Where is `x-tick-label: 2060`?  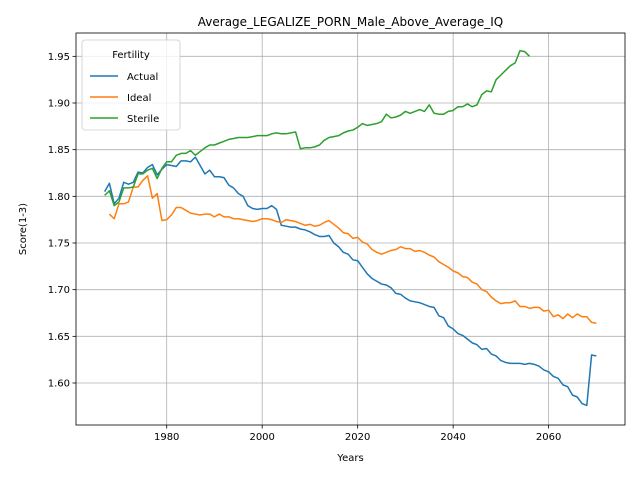 x-tick-label: 2060 is located at coordinates (548, 437).